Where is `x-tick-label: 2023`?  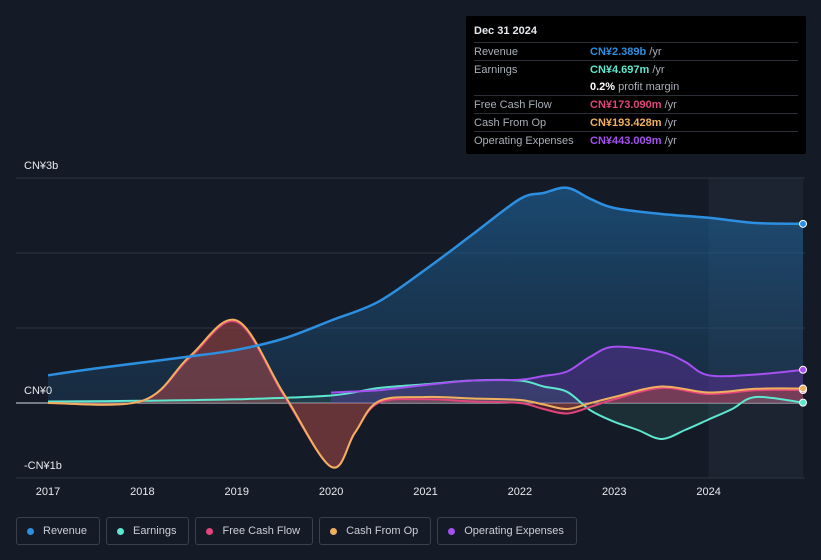
x-tick-label: 2023 is located at coordinates (614, 492).